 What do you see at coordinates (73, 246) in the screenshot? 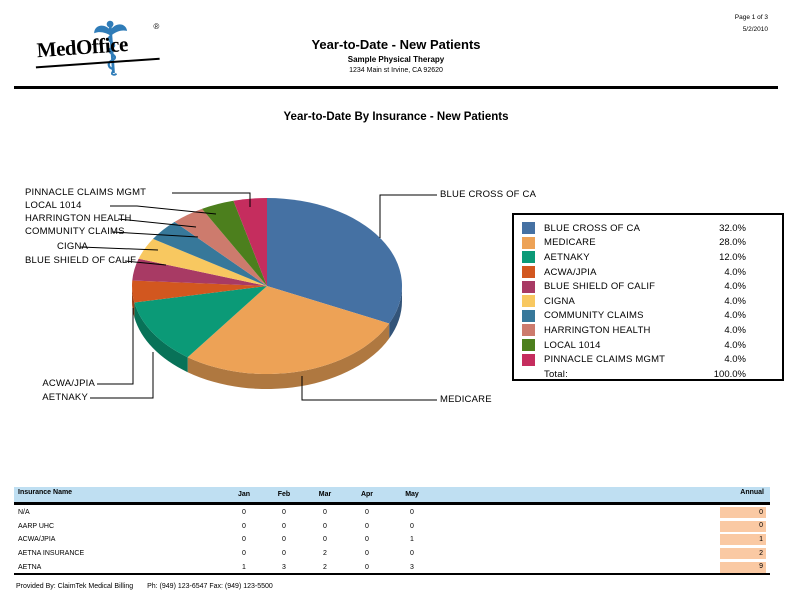
I see `pie-callout-label: CIGNA` at bounding box center [73, 246].